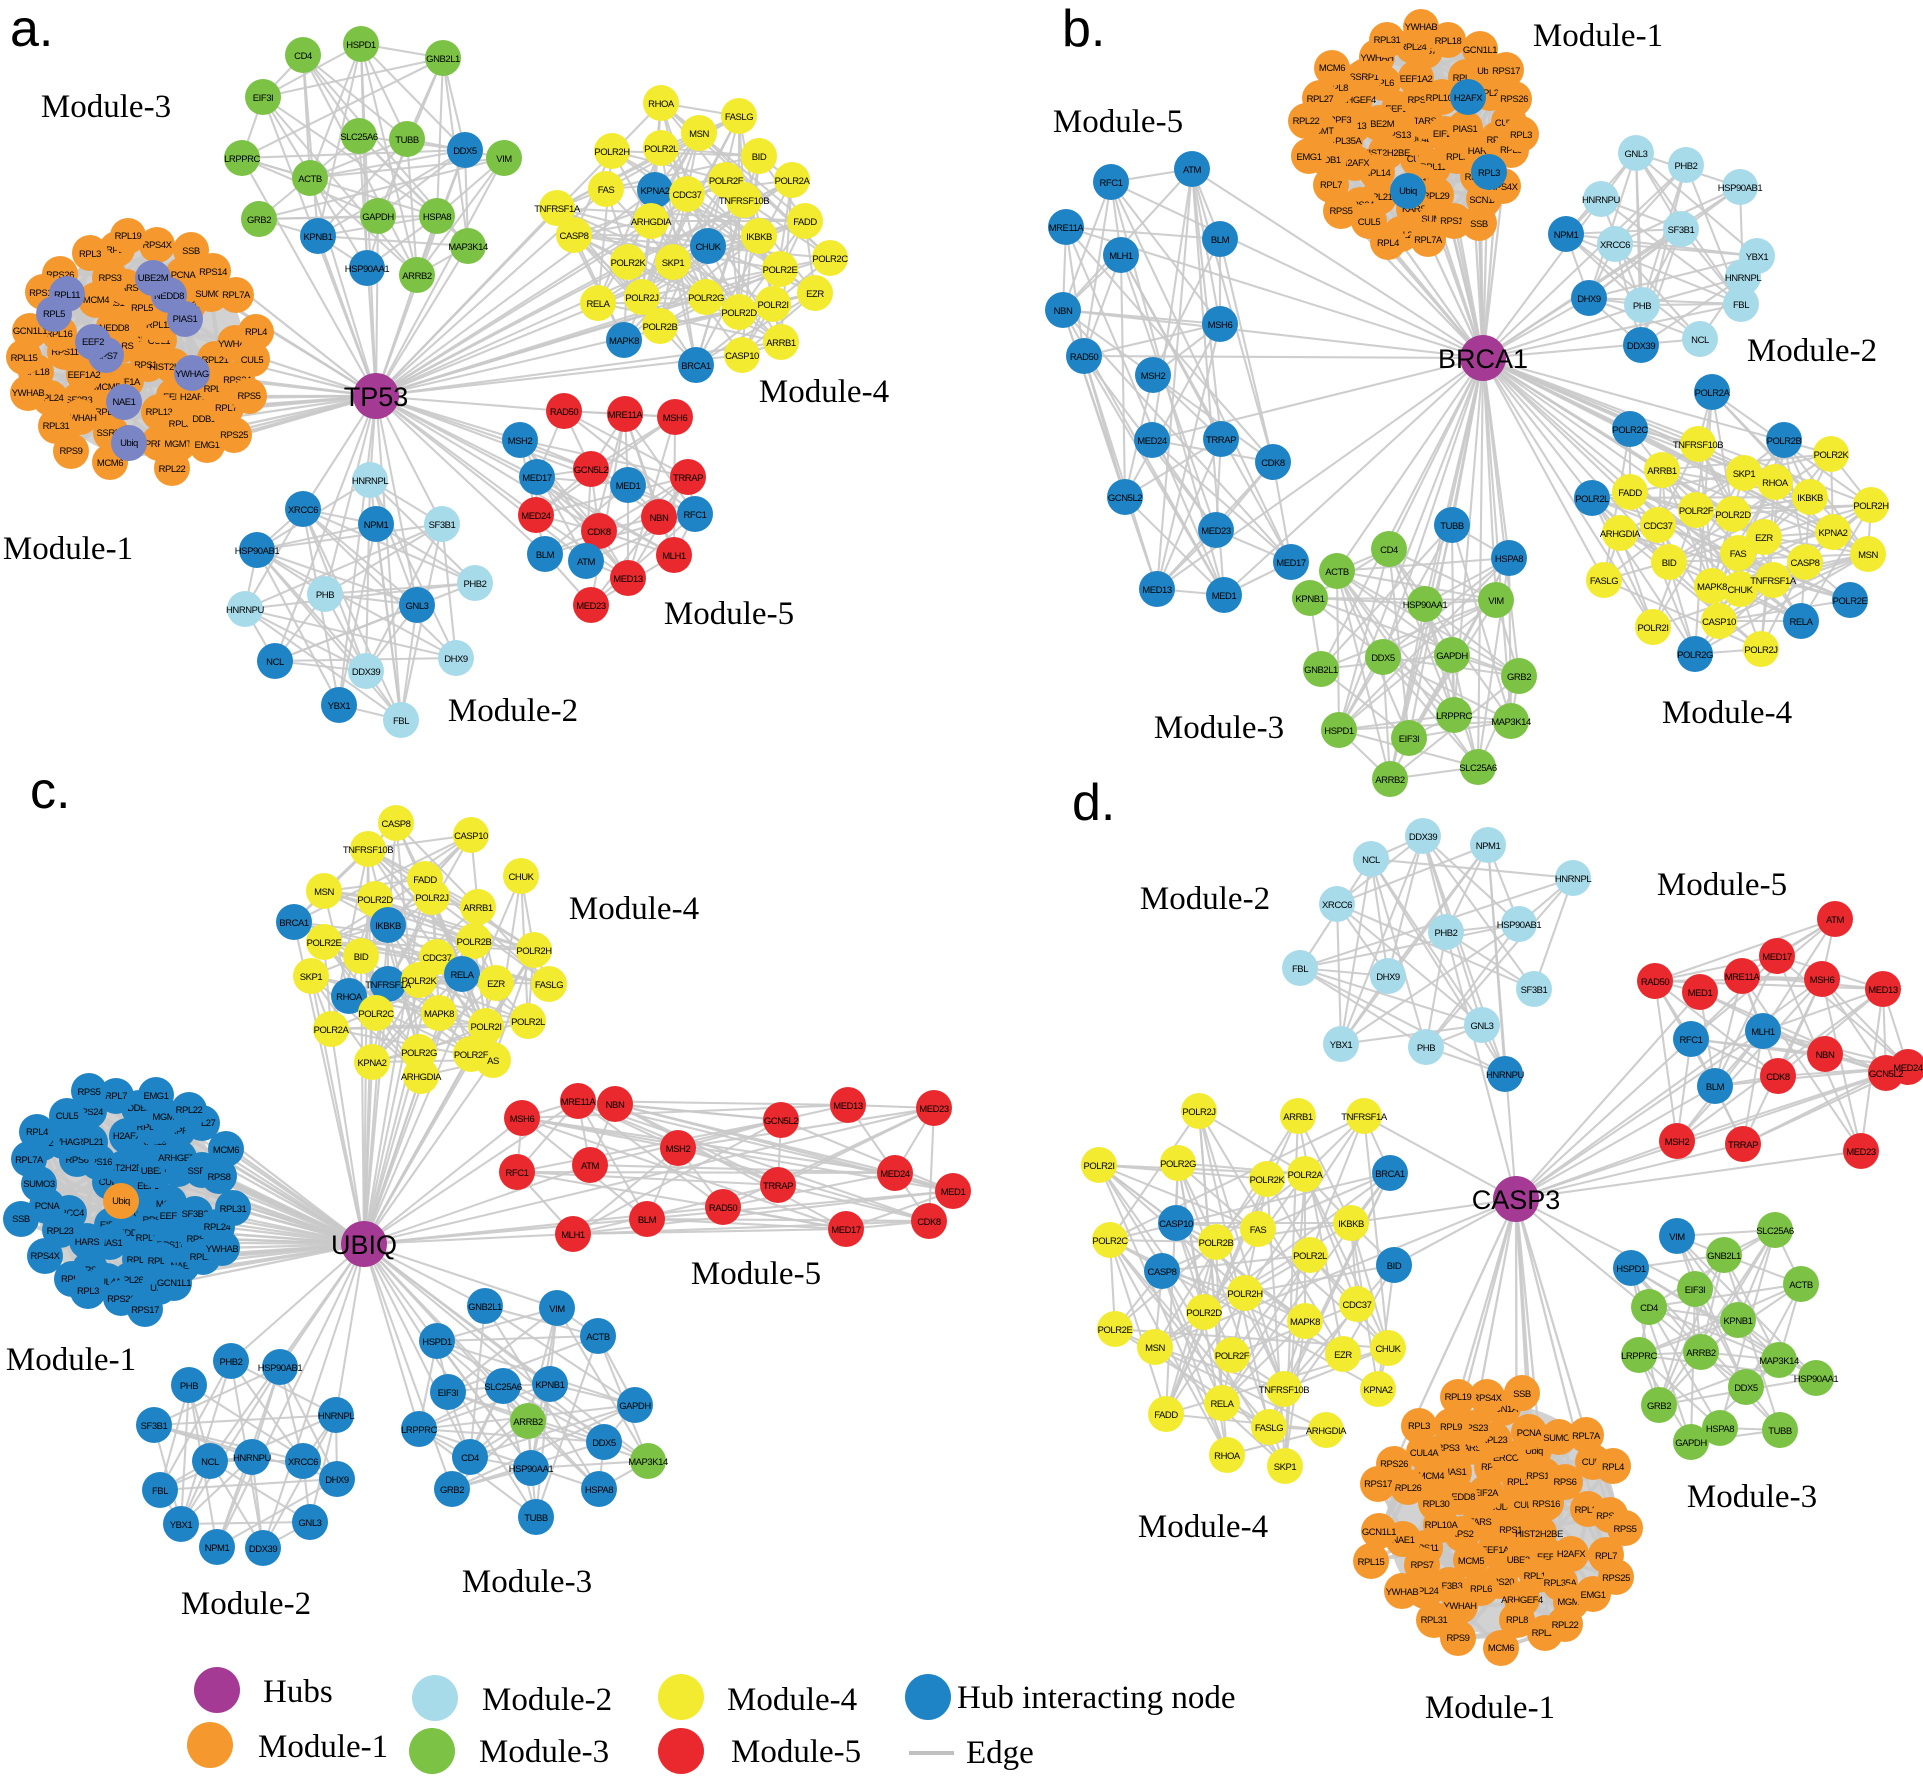 This screenshot has width=1923, height=1780. What do you see at coordinates (1343, 1355) in the screenshot?
I see `svg-text: EZR` at bounding box center [1343, 1355].